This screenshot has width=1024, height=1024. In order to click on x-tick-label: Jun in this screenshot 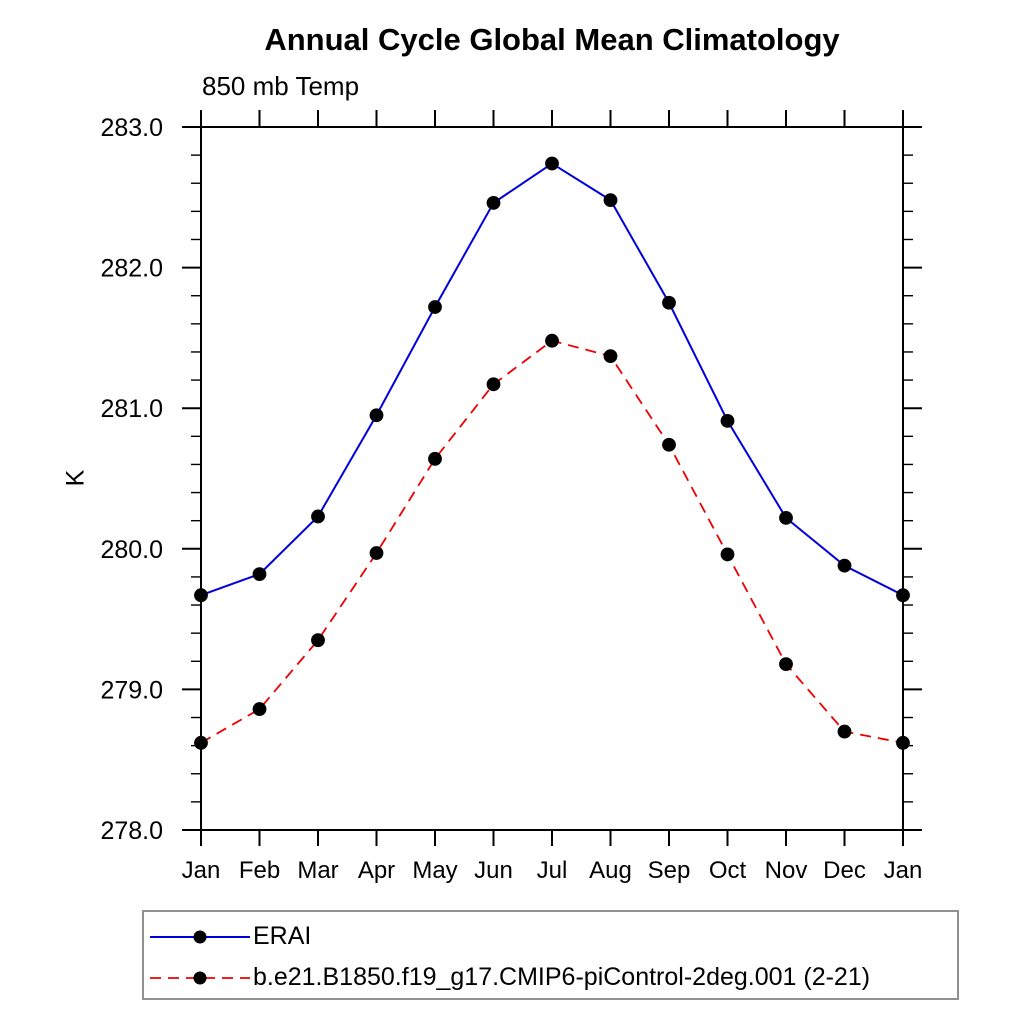, I will do `click(493, 870)`.